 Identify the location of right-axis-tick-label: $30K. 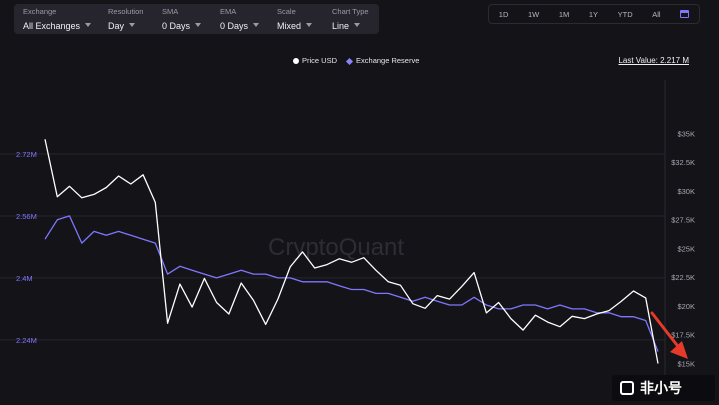
(686, 191).